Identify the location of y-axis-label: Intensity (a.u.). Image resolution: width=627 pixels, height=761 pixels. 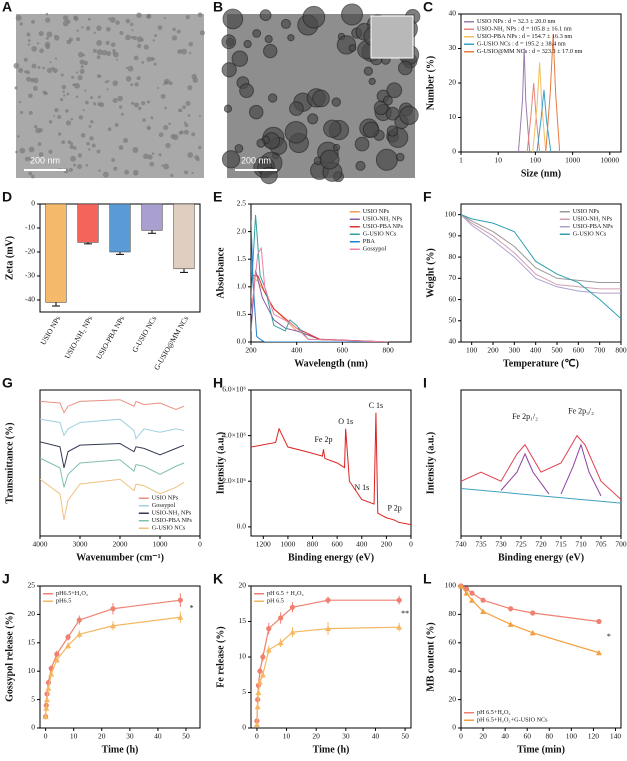
(220, 463).